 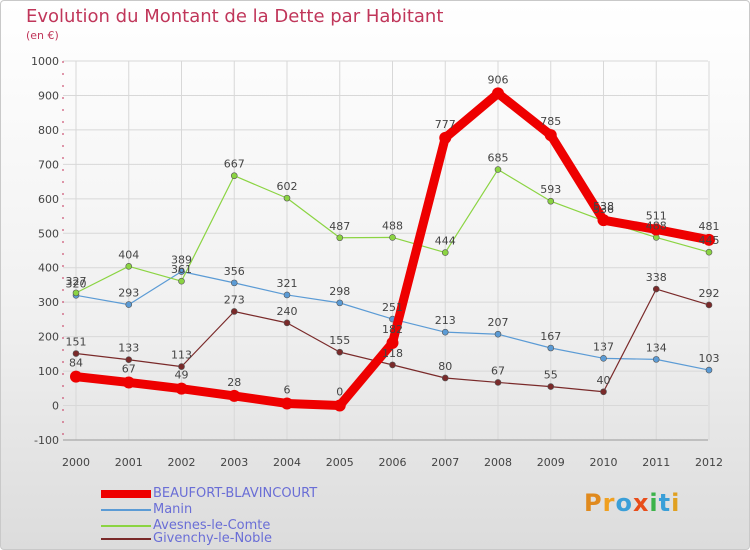 What do you see at coordinates (550, 189) in the screenshot?
I see `data-label: 593` at bounding box center [550, 189].